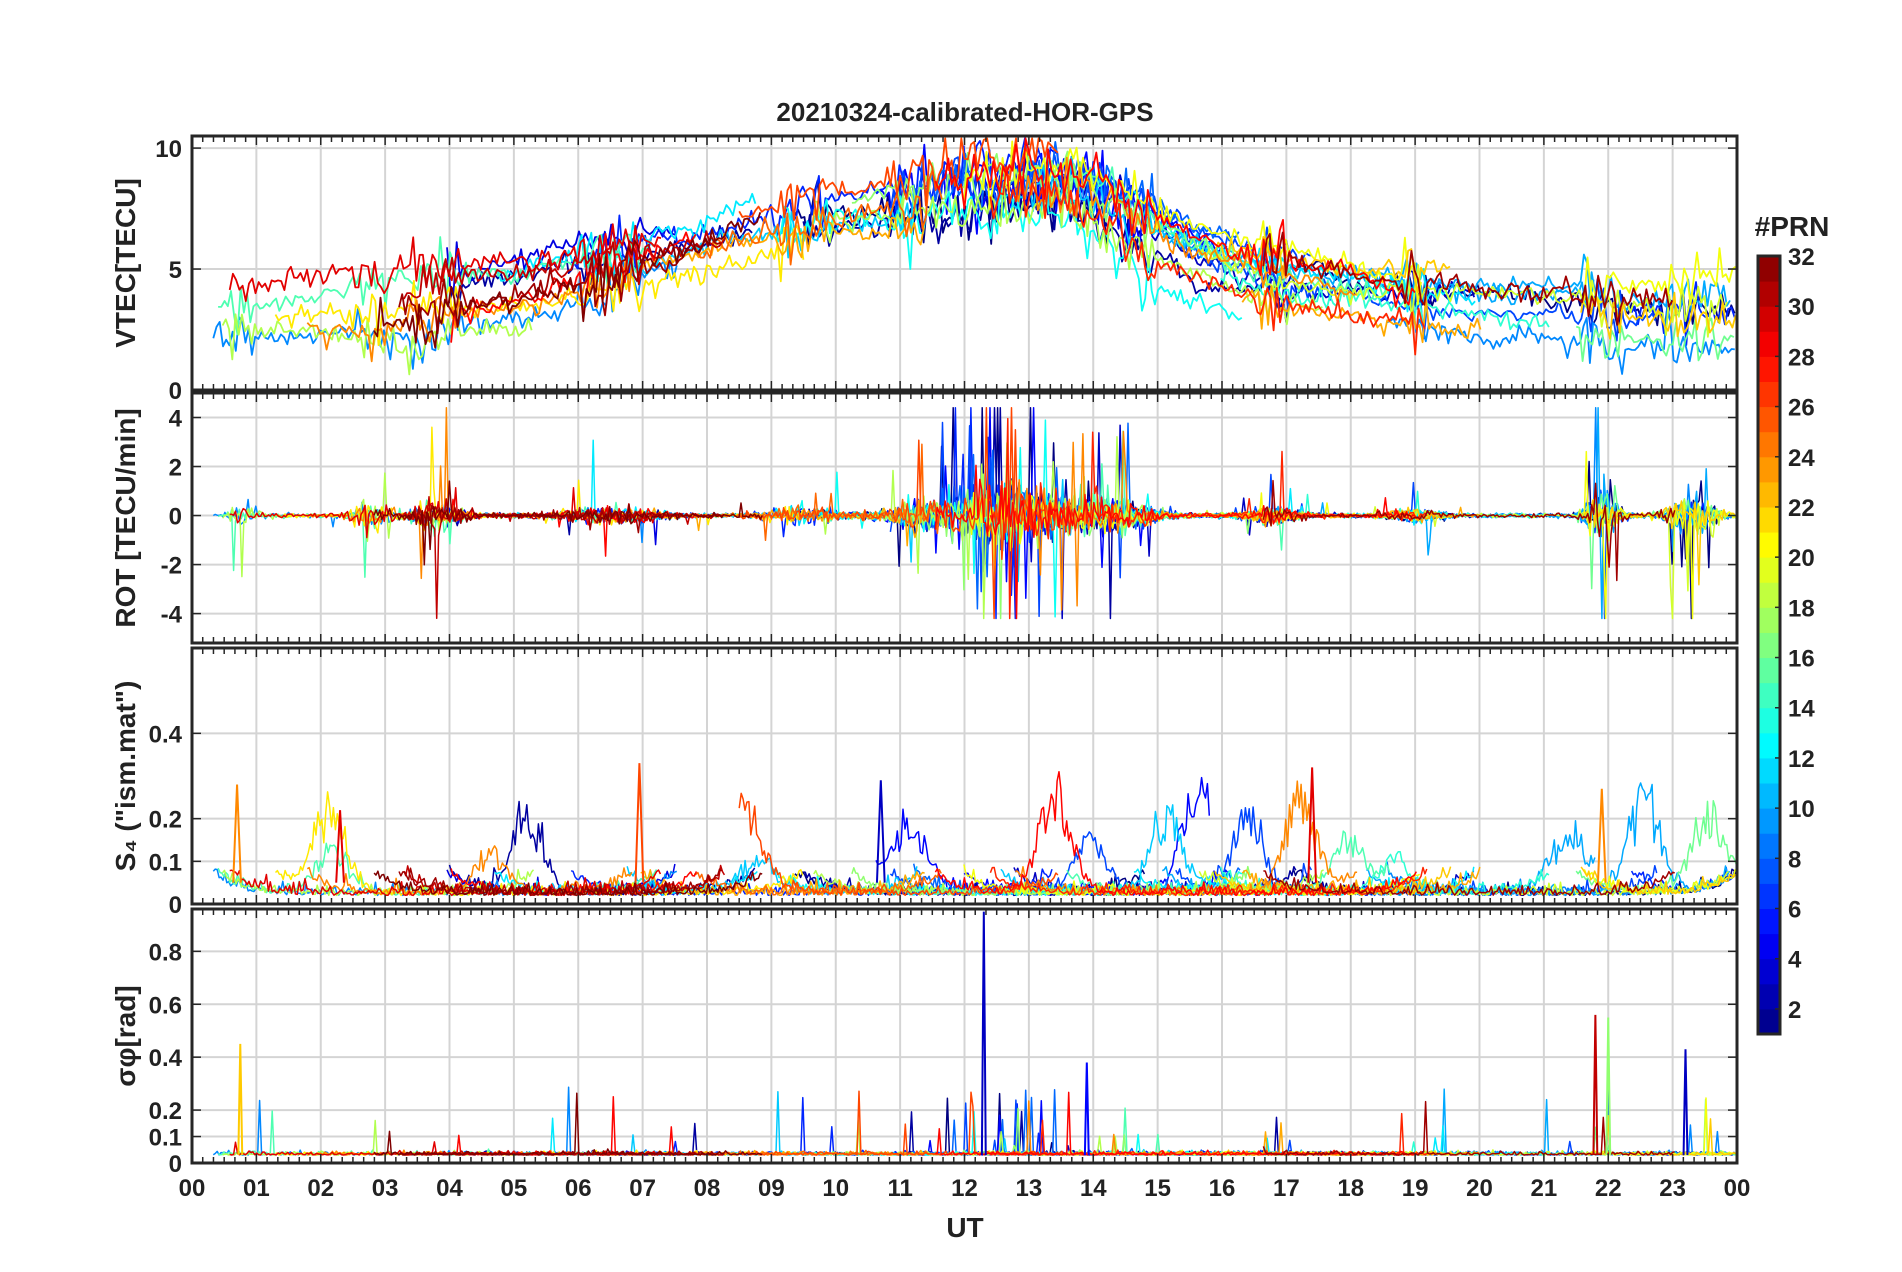 The image size is (1902, 1272). I want to click on x-tick-label: 12, so click(964, 1188).